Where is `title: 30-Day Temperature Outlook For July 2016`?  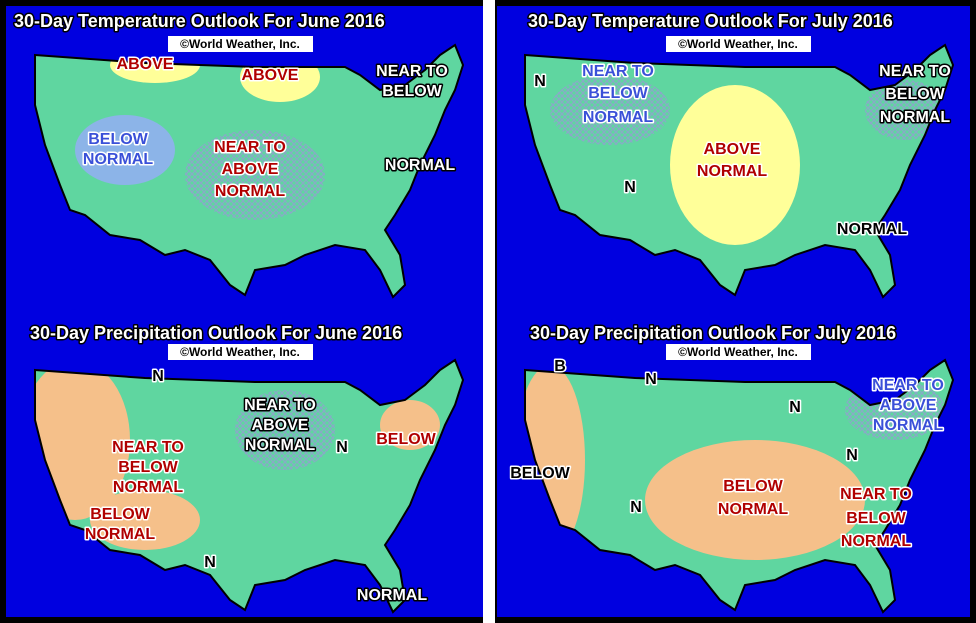
title: 30-Day Temperature Outlook For July 2016 is located at coordinates (710, 21).